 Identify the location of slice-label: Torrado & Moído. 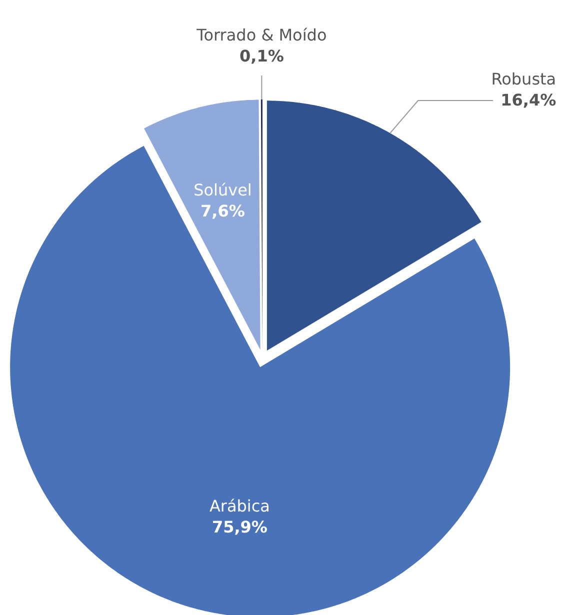
(261, 35).